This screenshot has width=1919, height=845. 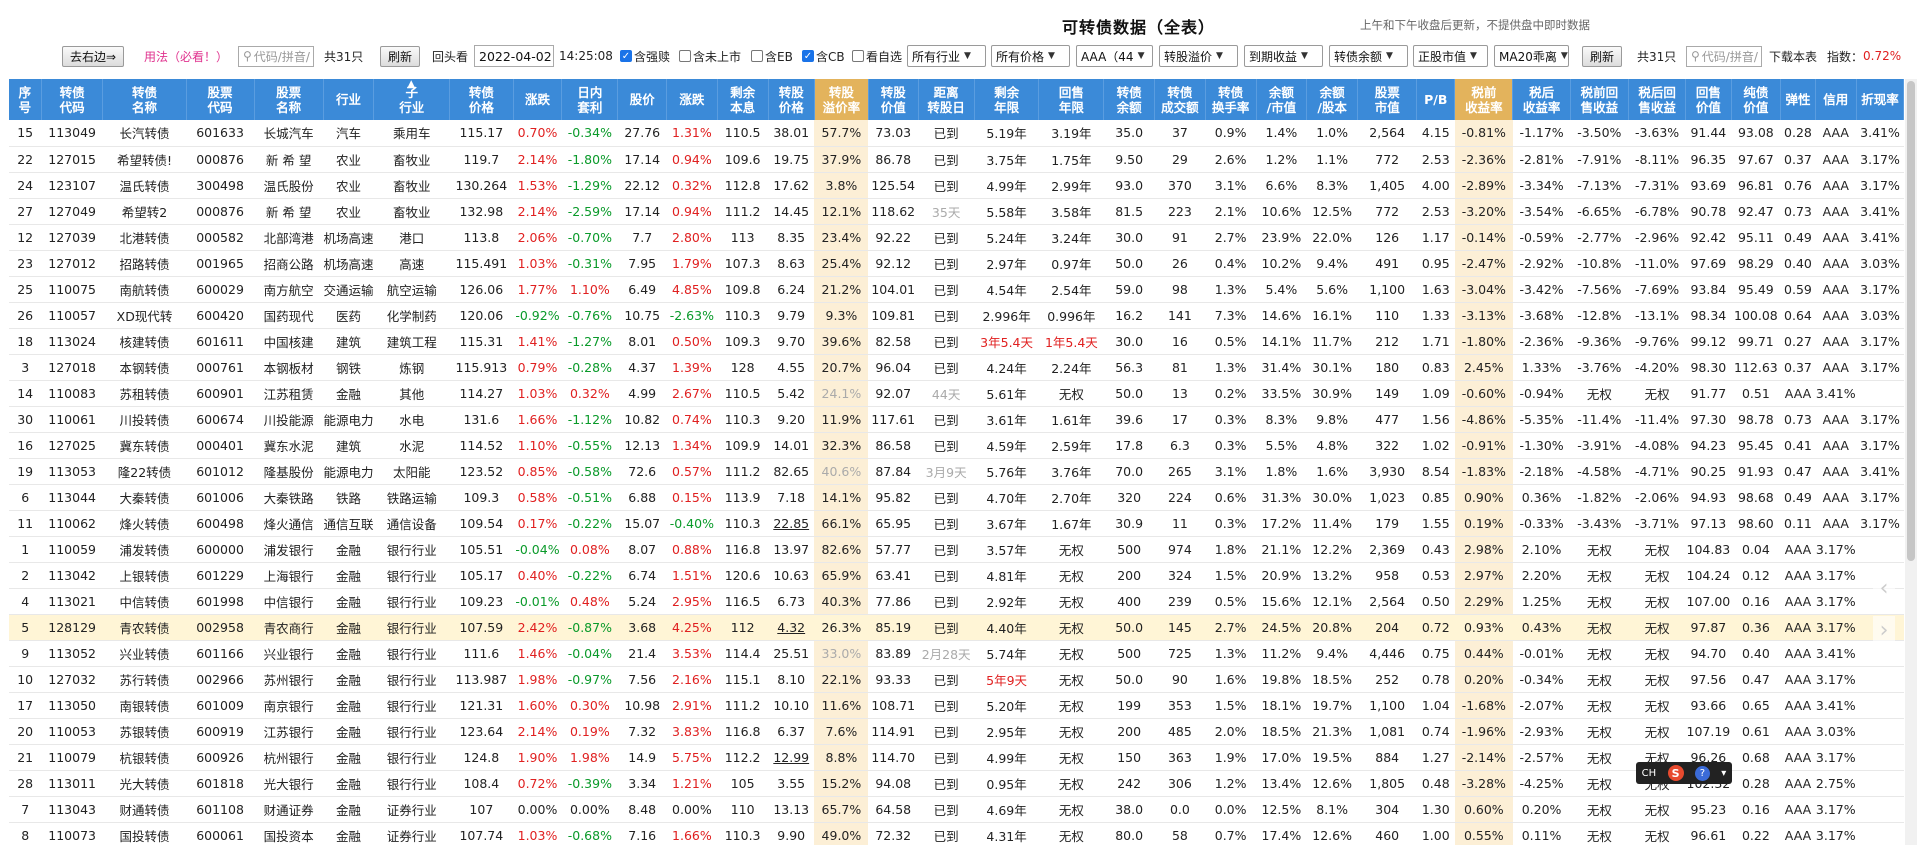 I want to click on usage-link: 用法（必看！）, so click(x=186, y=56).